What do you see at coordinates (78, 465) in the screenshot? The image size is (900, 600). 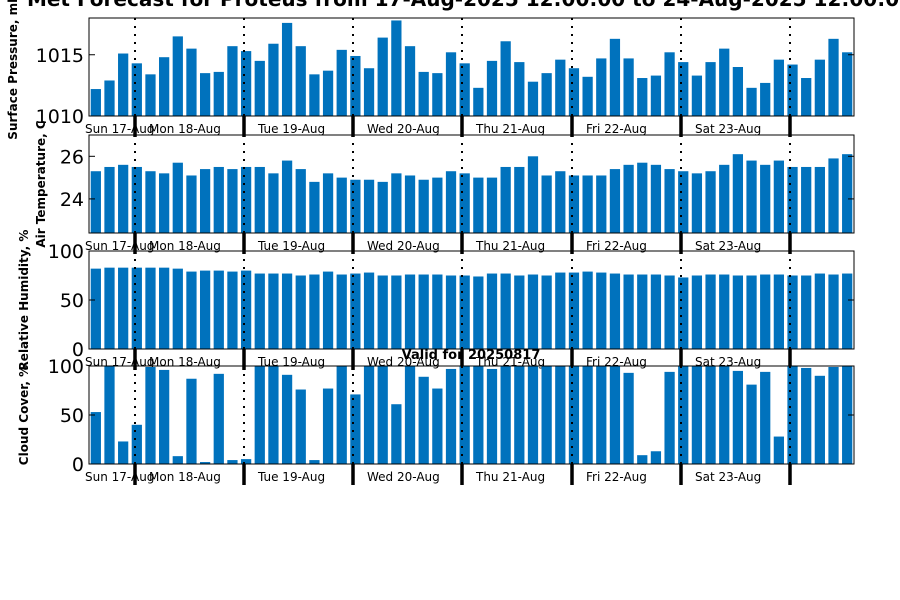 I see `y-tick-label: 0` at bounding box center [78, 465].